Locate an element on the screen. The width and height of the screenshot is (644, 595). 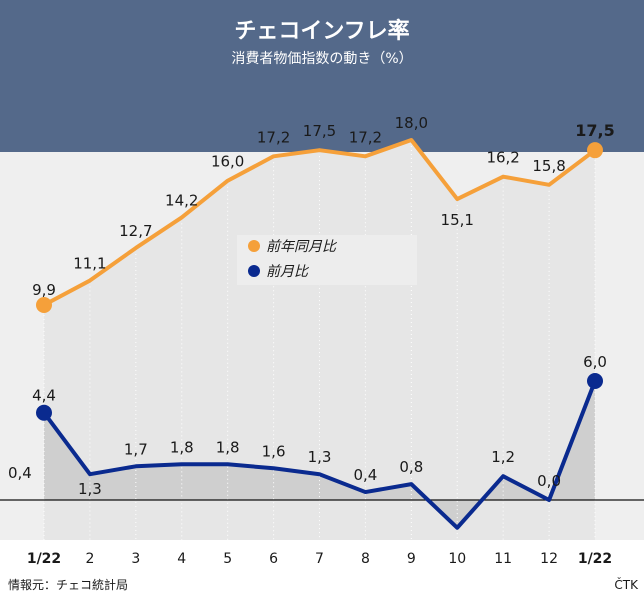
value-label-yoy-7: 17,2 is located at coordinates (365, 137).